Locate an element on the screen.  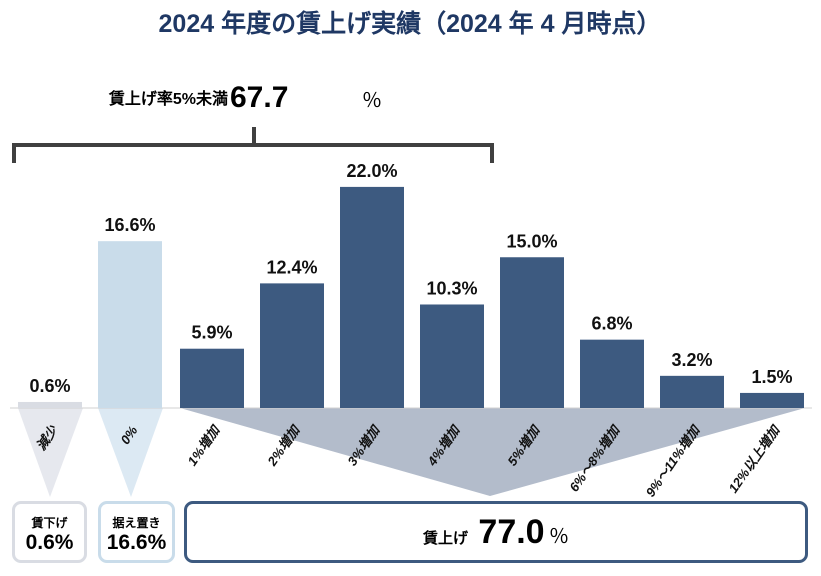
bracket-unit: ％ is located at coordinates (372, 101).